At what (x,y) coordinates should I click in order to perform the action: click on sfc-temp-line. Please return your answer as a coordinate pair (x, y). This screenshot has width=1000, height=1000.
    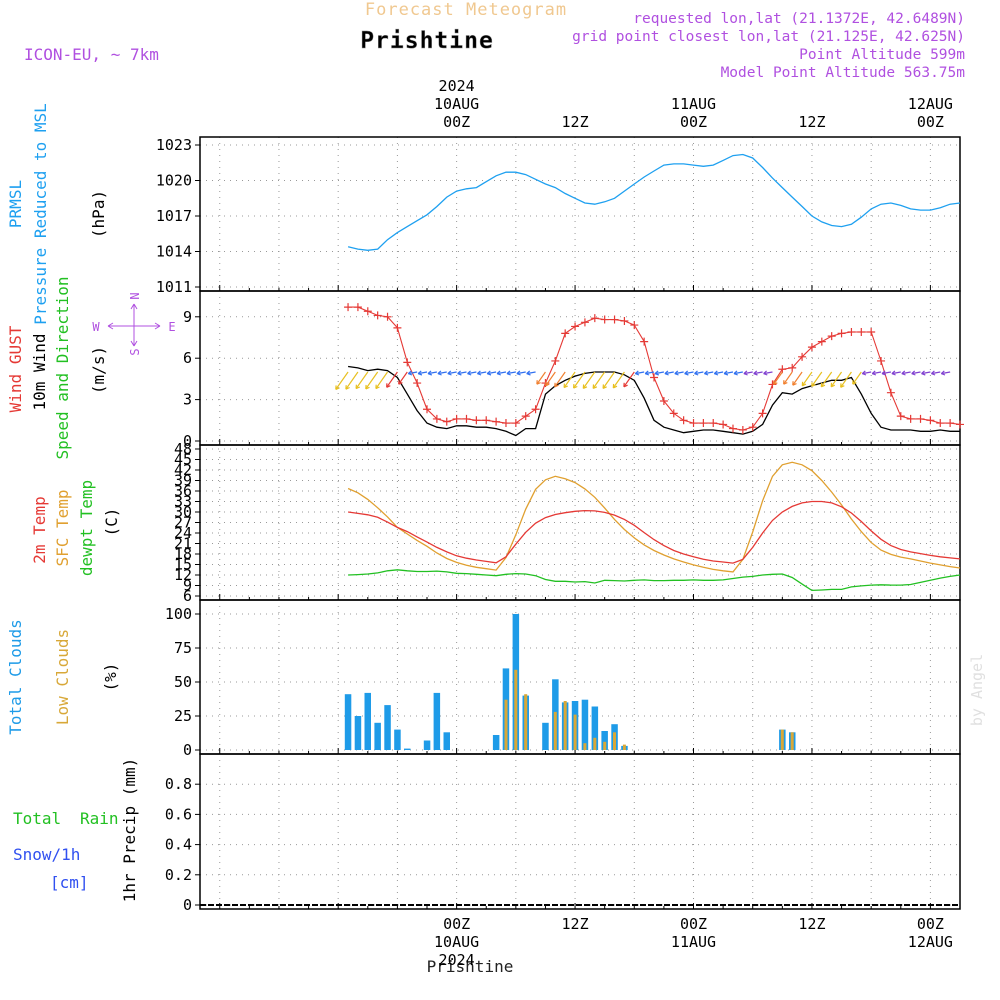
    Looking at the image, I should click on (654, 517).